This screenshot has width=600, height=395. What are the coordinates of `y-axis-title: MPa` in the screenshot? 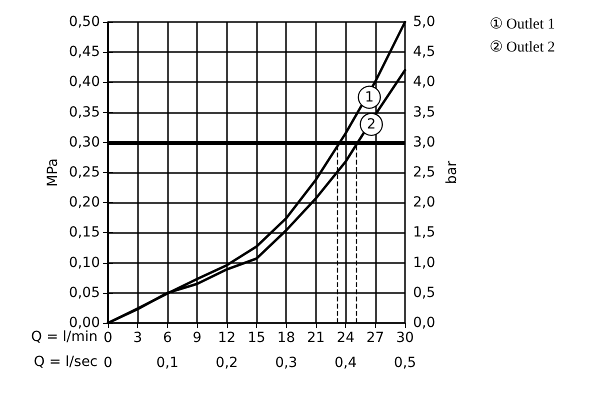 It's located at (53, 172).